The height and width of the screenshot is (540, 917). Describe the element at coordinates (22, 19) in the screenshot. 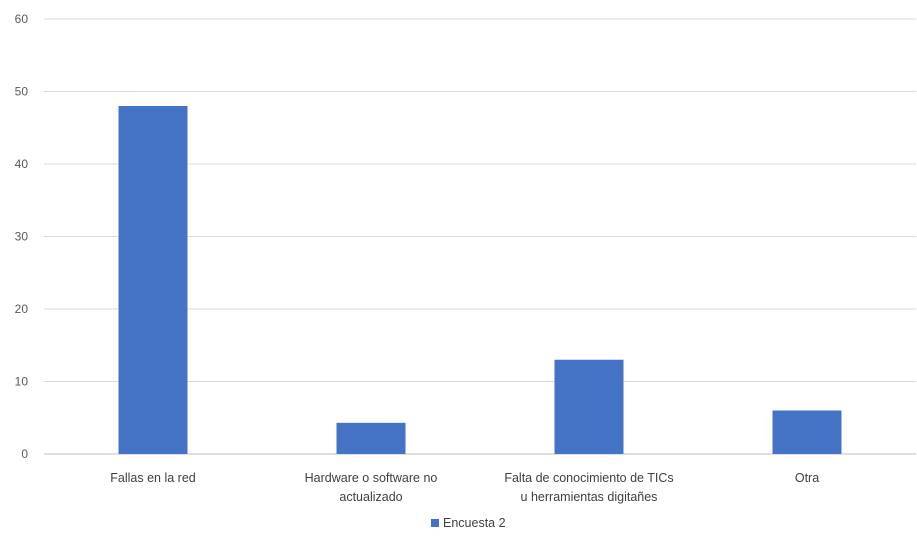

I see `y-tick-label: 60` at that location.